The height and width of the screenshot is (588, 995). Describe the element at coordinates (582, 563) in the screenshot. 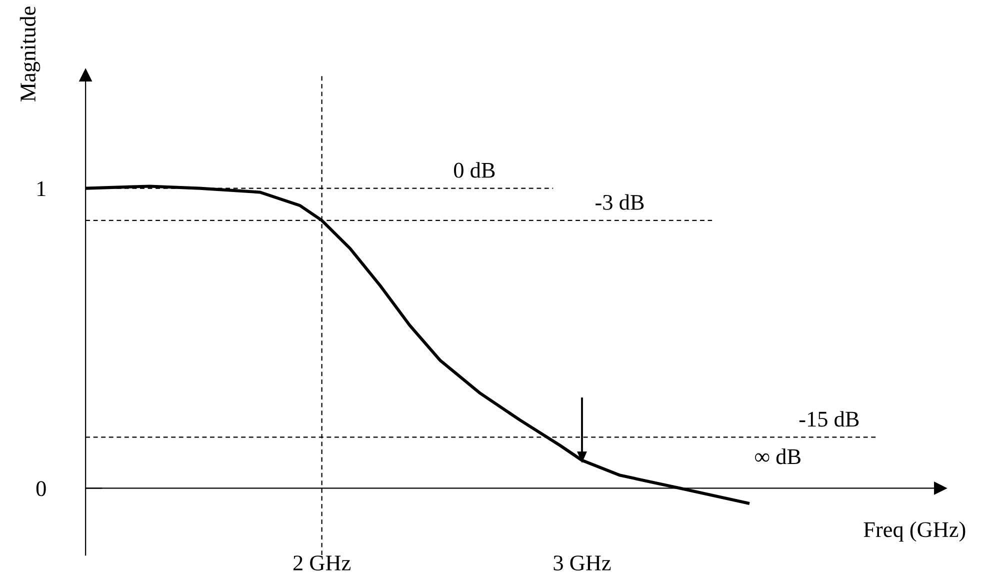

I see `x-tick-label: 3 GHz` at that location.